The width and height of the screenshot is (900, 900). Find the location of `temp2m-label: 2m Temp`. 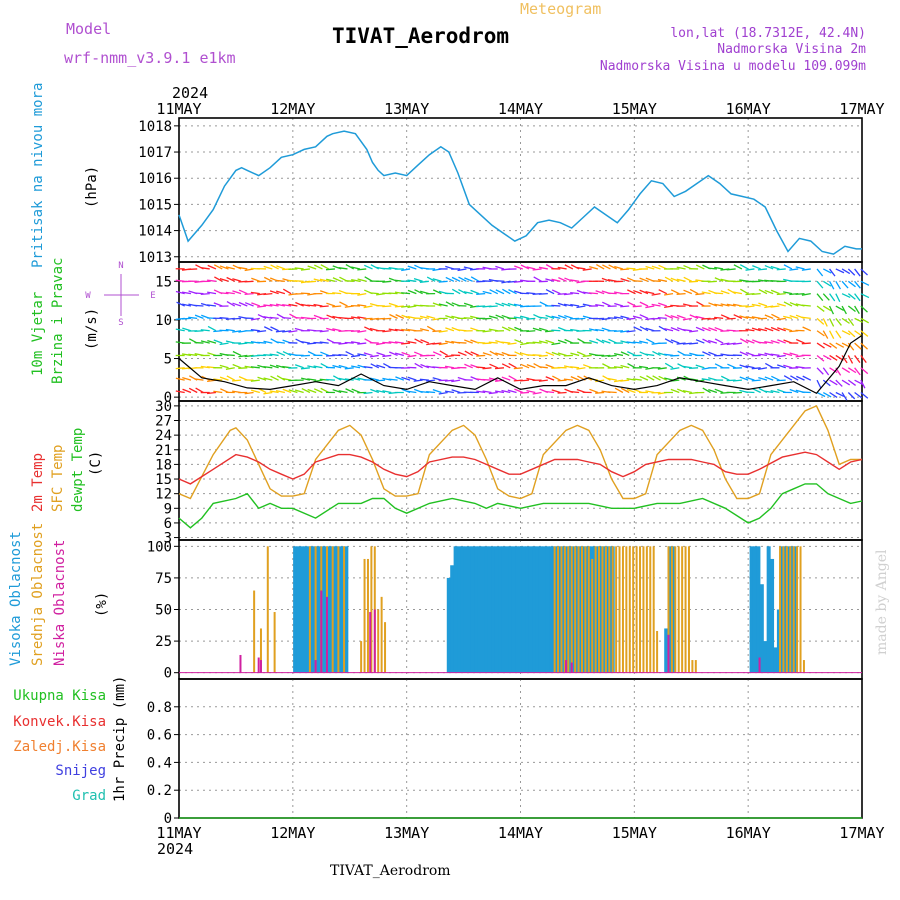

temp2m-label: 2m Temp is located at coordinates (38, 482).